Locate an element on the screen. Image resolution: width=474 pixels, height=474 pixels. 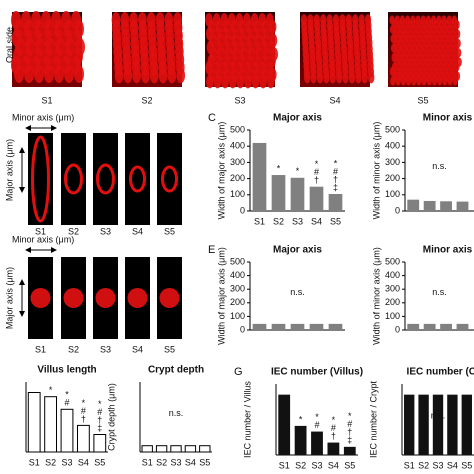
chart-title: Minor axis is located at coordinates (448, 250).